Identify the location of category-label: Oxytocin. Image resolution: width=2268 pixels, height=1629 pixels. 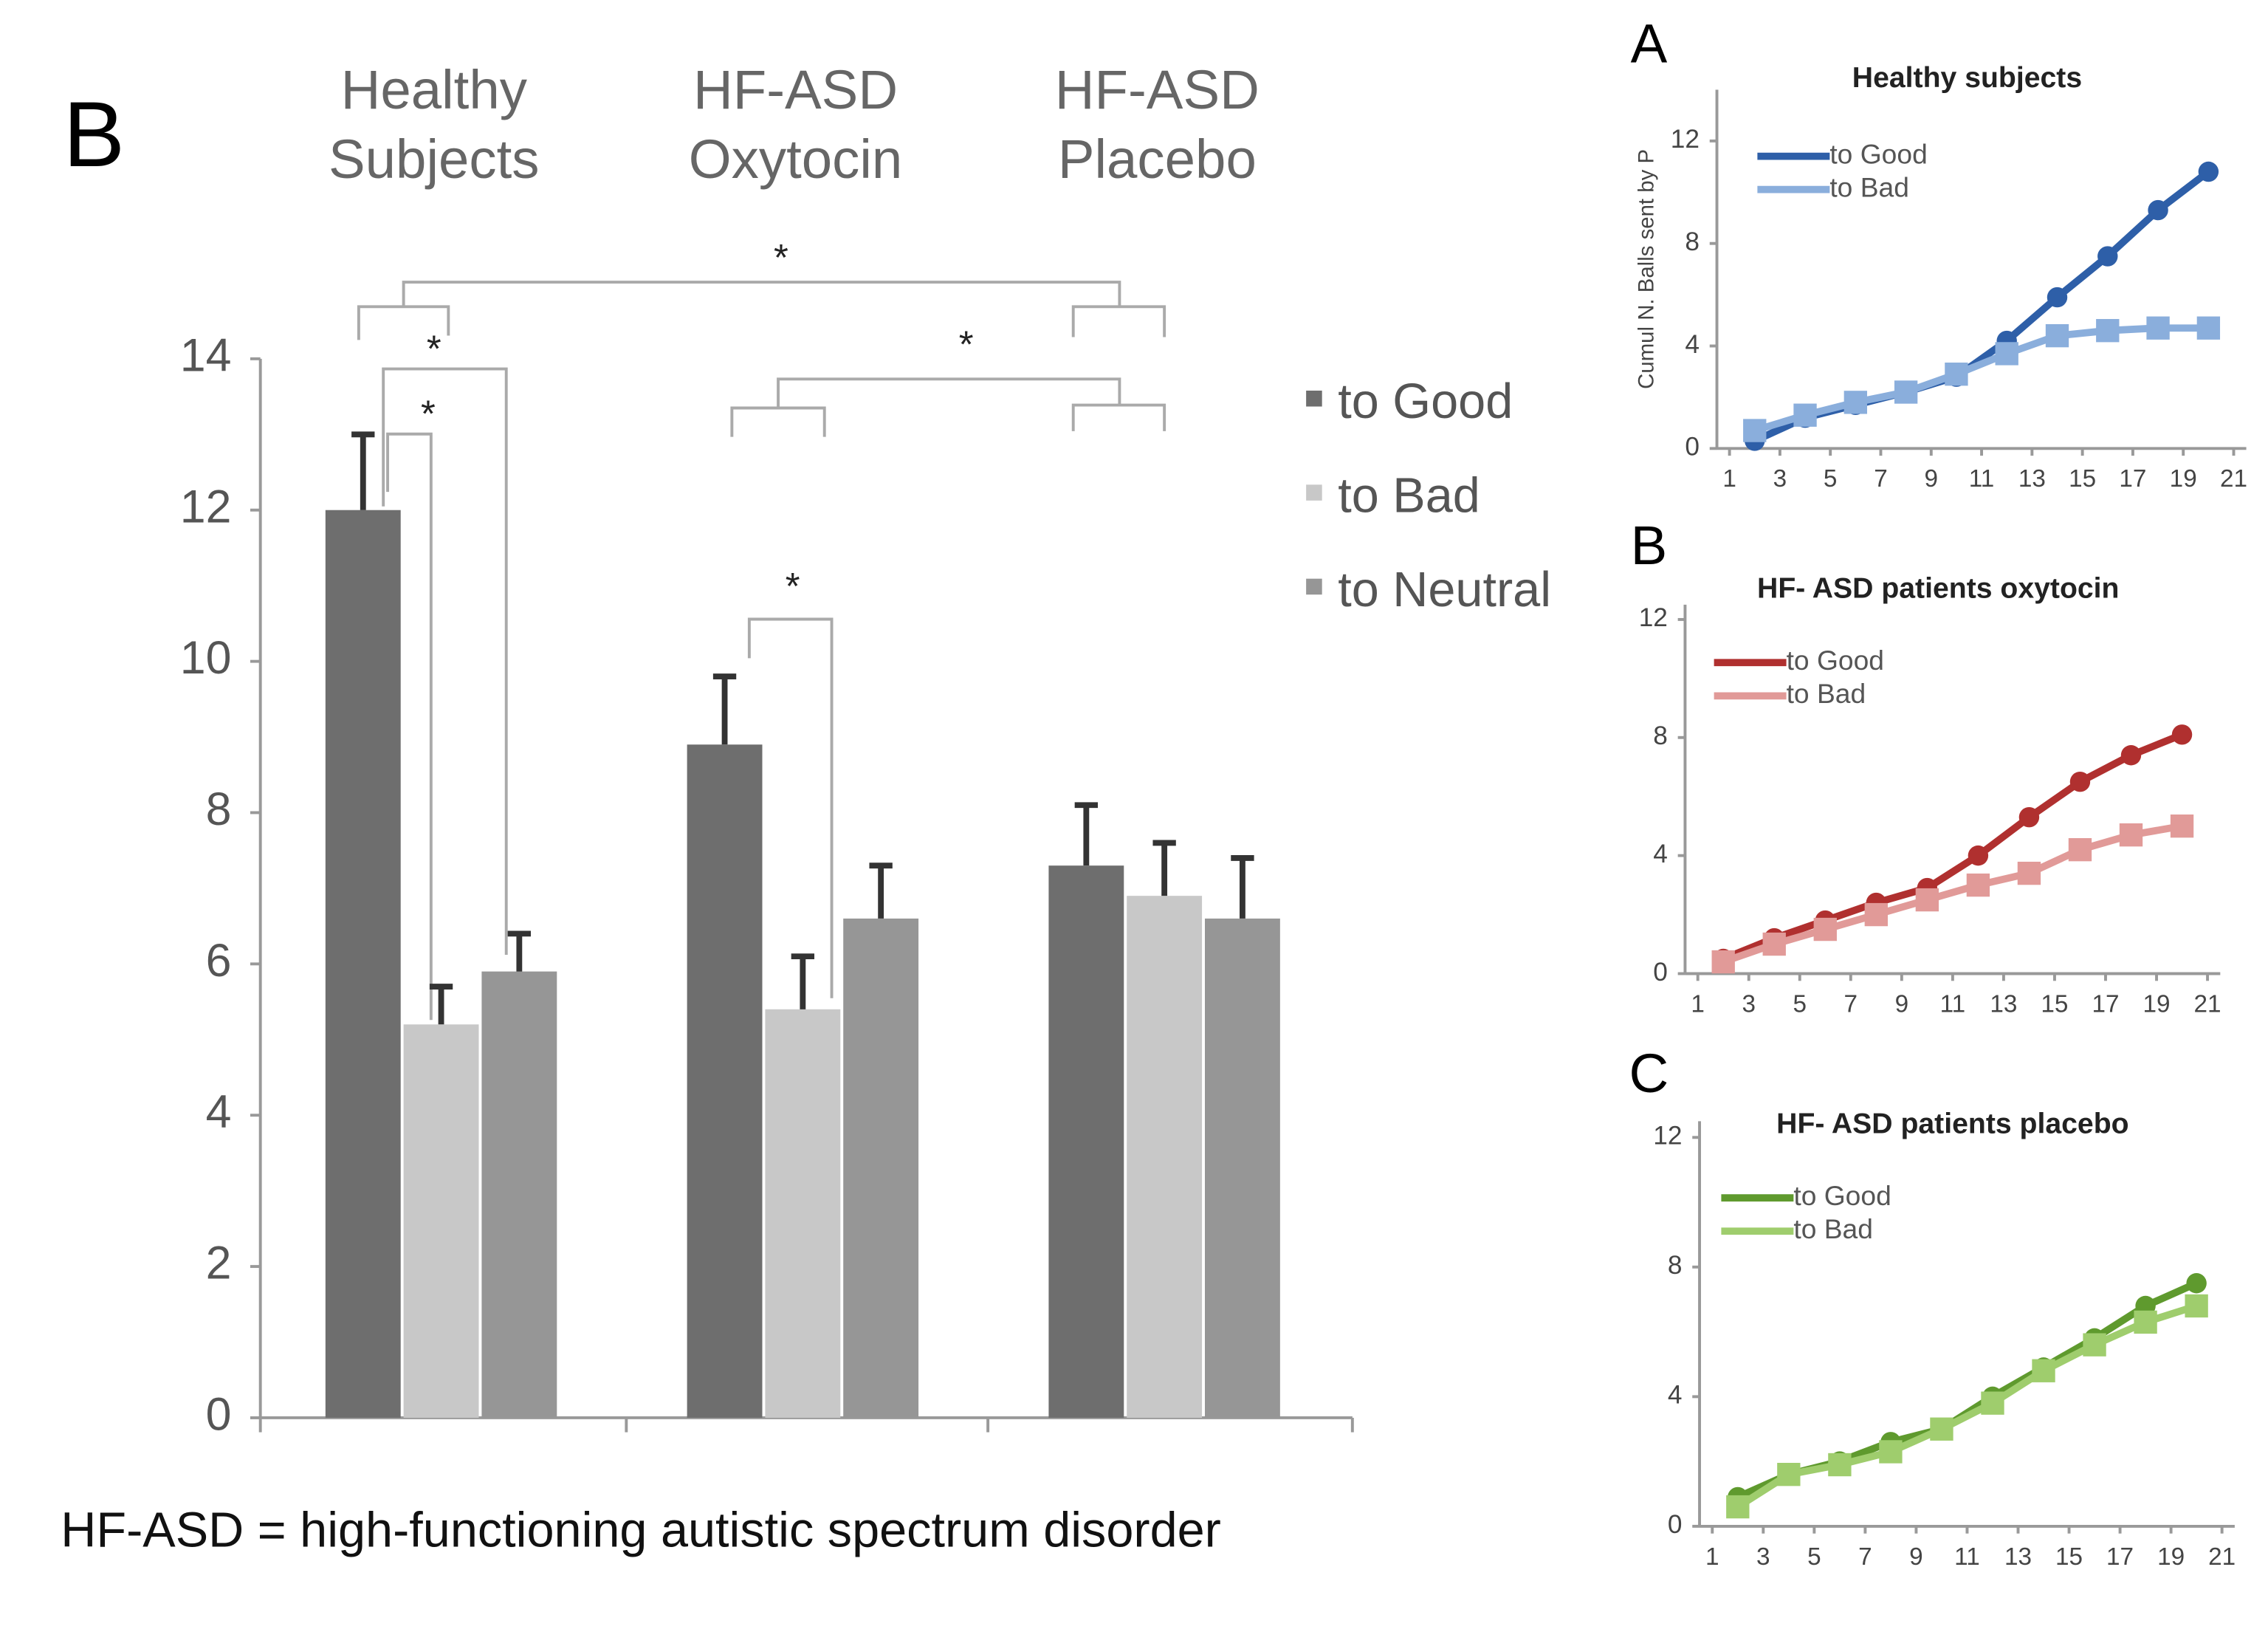
(796, 159).